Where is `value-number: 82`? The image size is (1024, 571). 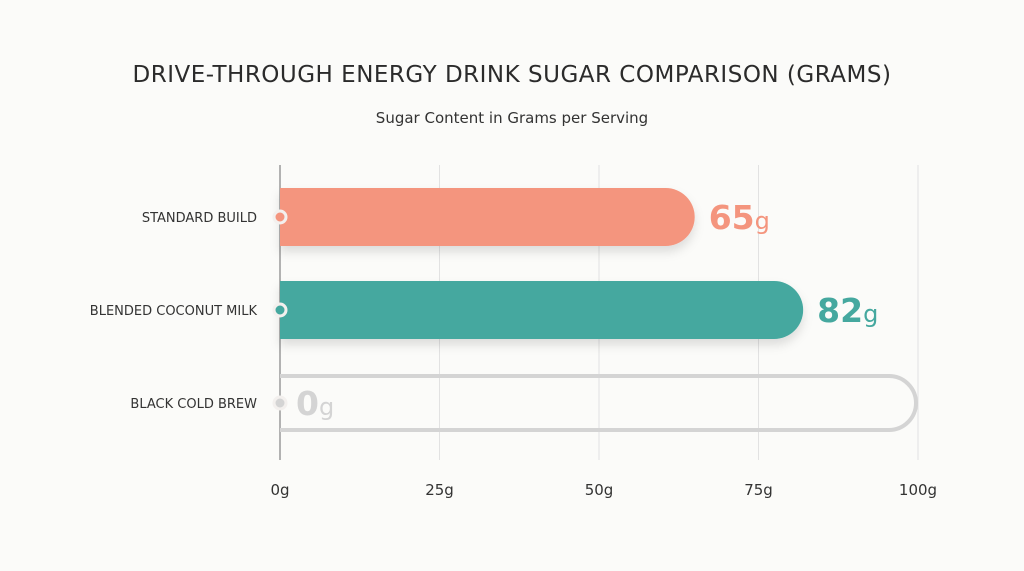 value-number: 82 is located at coordinates (840, 310).